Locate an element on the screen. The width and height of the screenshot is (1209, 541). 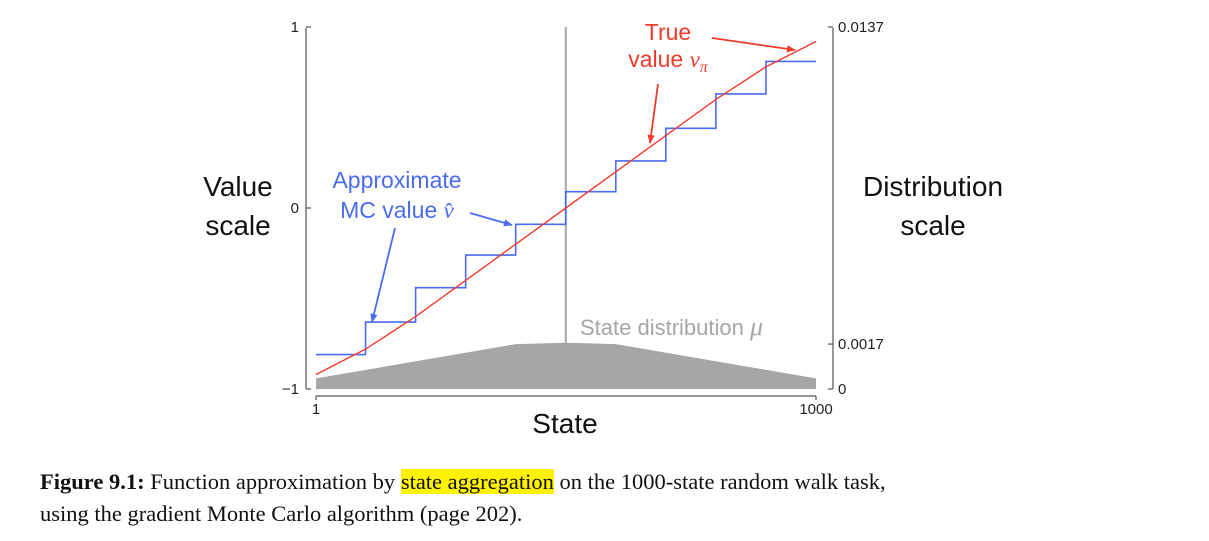
approx-value-arrow-down is located at coordinates (383, 275).